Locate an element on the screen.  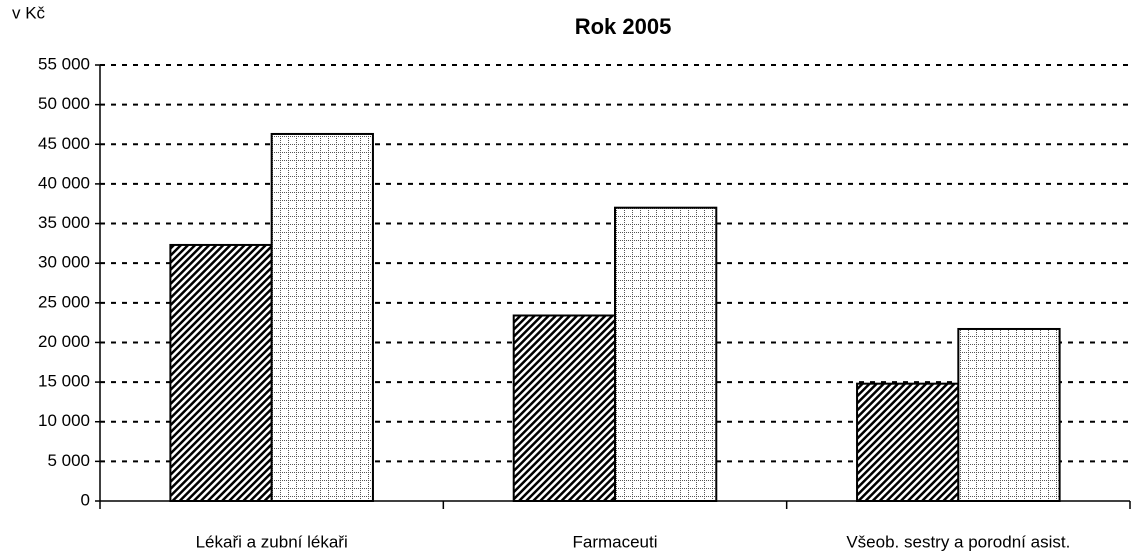
y-tick-label: 25 000 is located at coordinates (64, 301).